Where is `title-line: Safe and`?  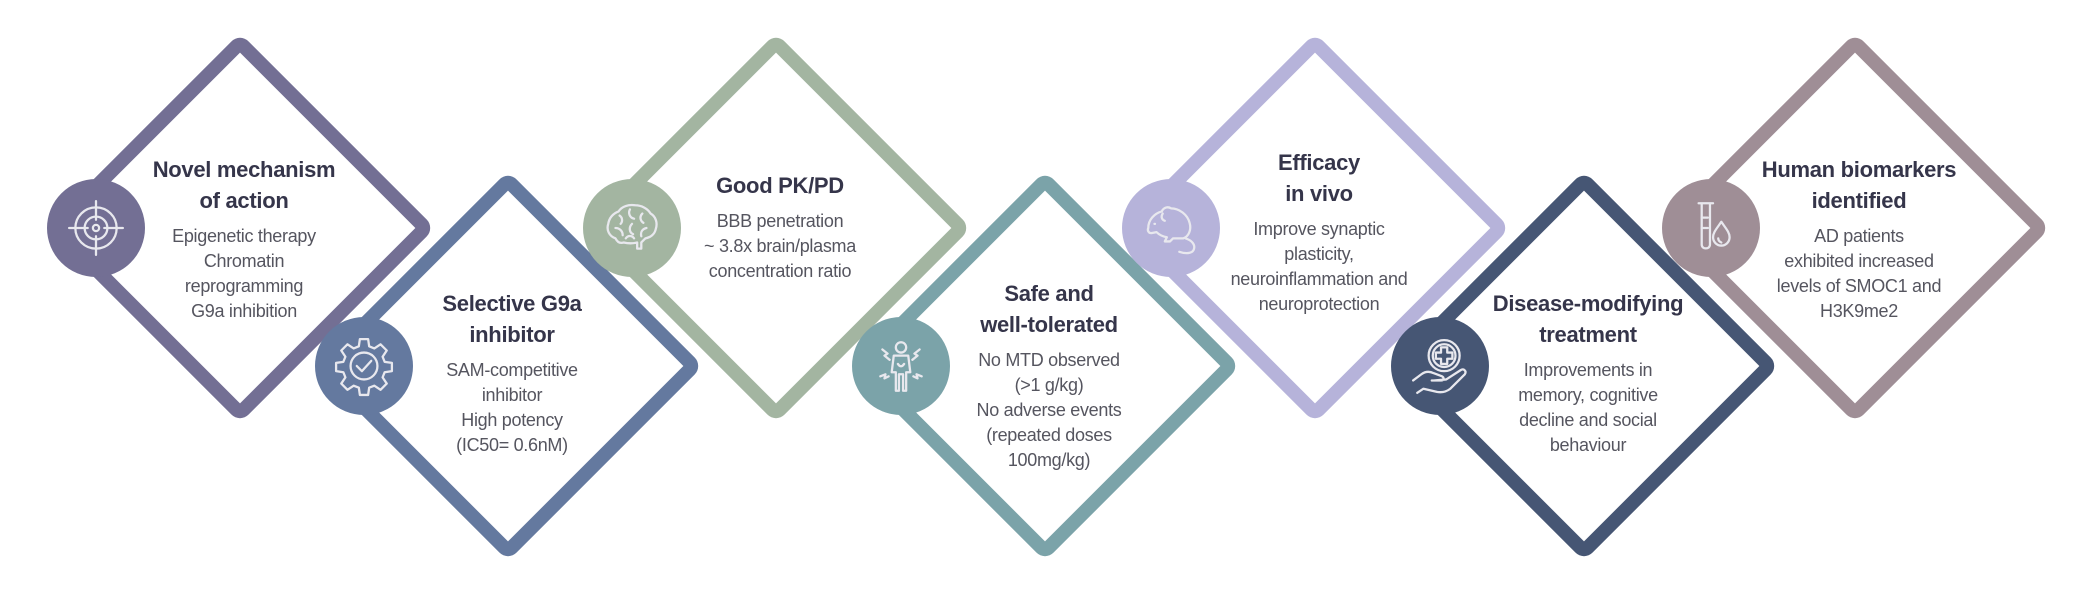 title-line: Safe and is located at coordinates (1049, 293).